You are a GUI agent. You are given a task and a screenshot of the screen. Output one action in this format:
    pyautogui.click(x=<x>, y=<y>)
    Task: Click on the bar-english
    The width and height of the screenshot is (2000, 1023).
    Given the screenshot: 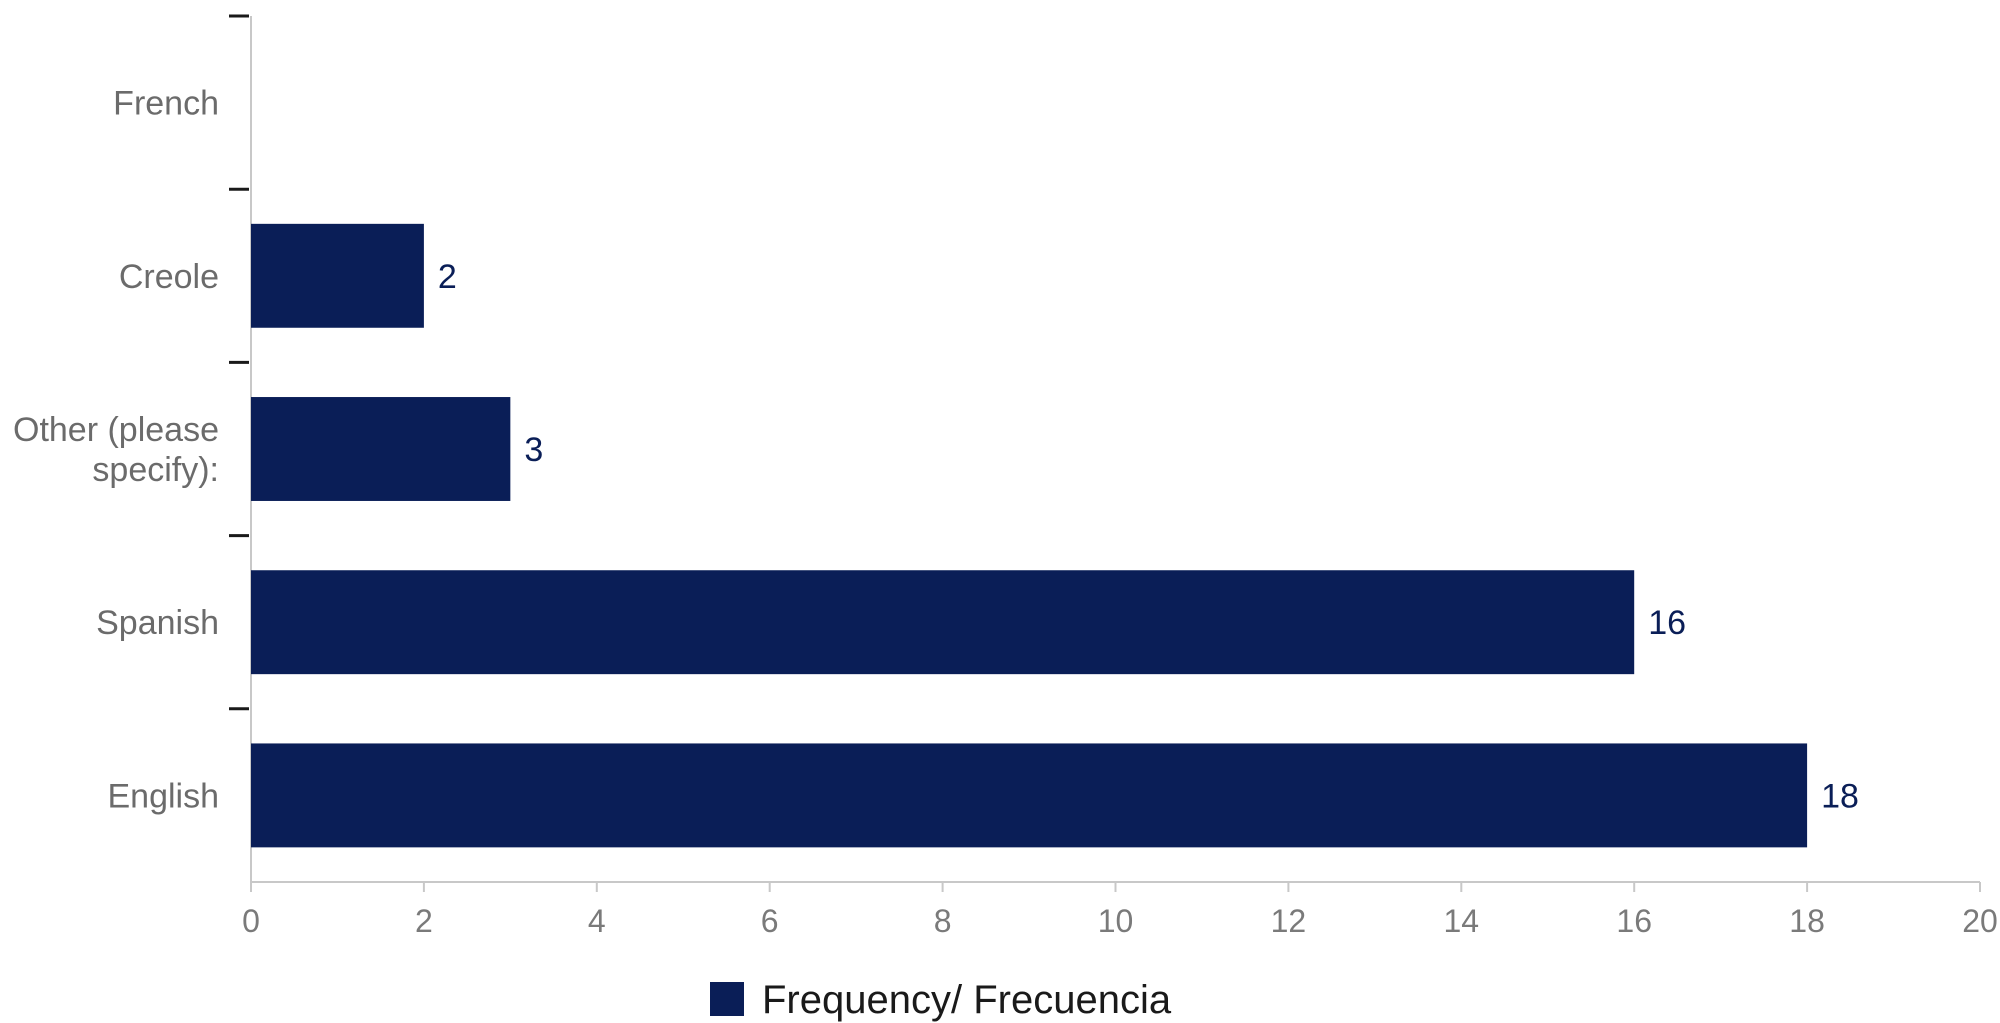 What is the action you would take?
    pyautogui.click(x=1029, y=795)
    